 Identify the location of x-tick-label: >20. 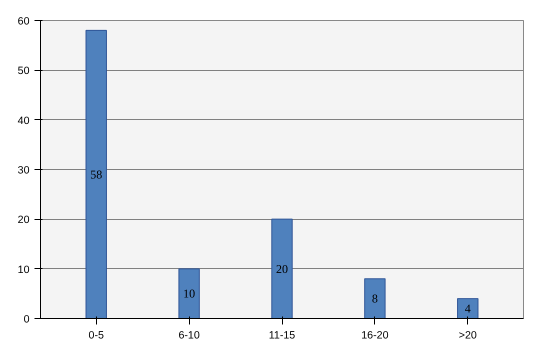
(467, 336).